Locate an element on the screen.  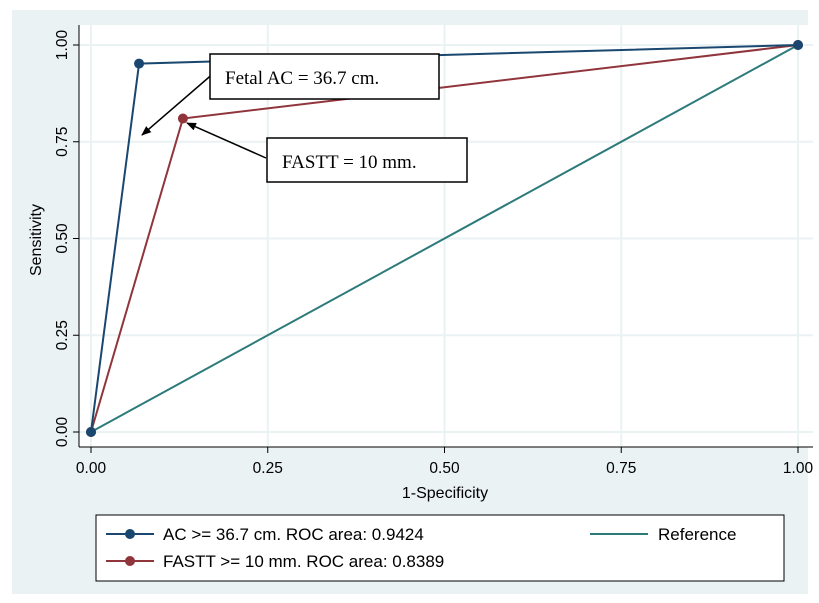
x-tick-label: 0.50 is located at coordinates (444, 468).